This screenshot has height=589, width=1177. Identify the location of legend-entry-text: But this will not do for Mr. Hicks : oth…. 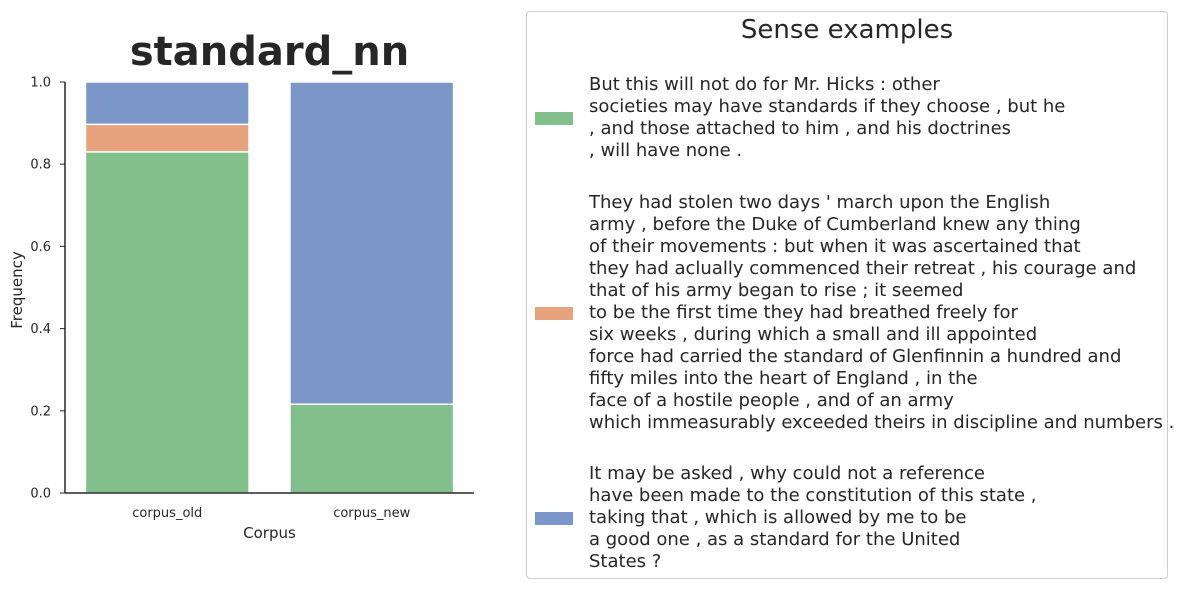
(827, 118).